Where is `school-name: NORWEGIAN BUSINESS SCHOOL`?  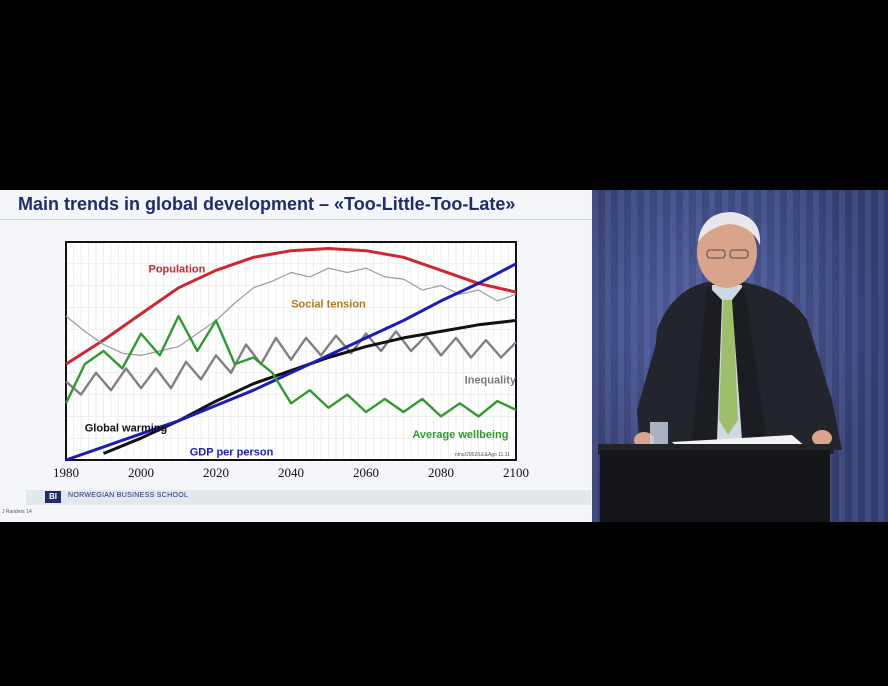
school-name: NORWEGIAN BUSINESS SCHOOL is located at coordinates (128, 495).